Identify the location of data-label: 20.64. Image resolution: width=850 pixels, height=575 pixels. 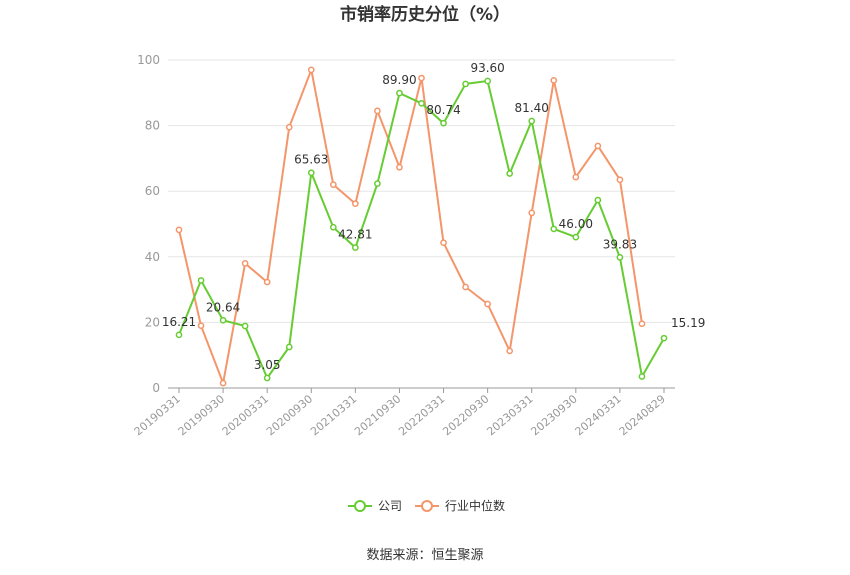
(223, 307).